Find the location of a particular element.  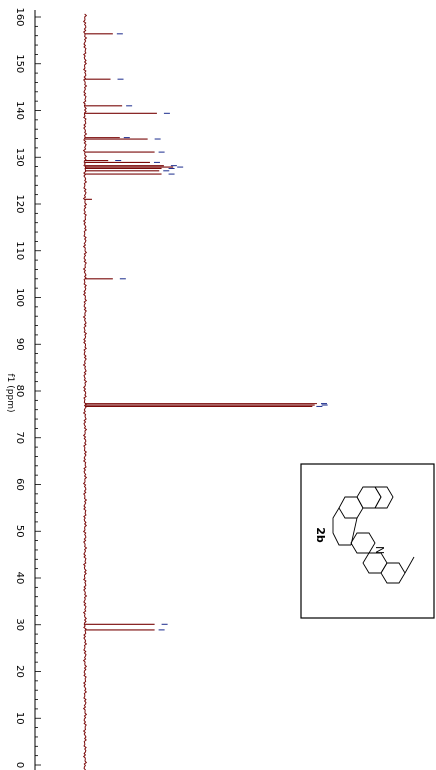

tick-label: 150 is located at coordinates (19, 63).